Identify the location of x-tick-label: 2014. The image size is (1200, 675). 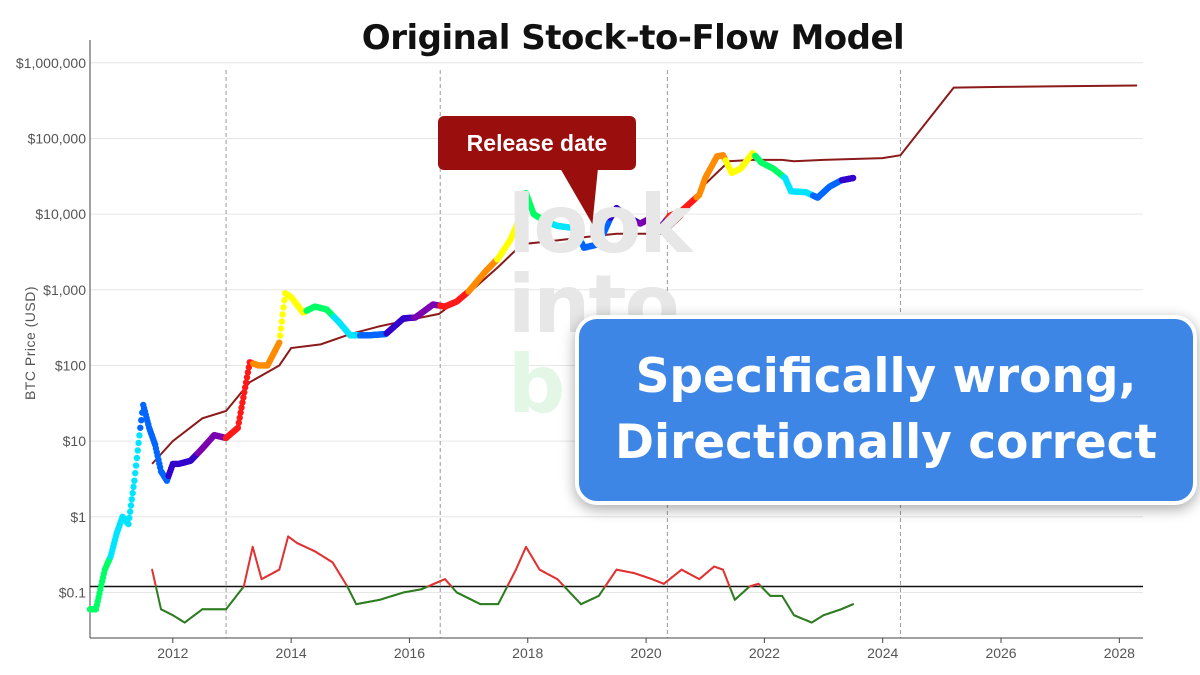
(291, 653).